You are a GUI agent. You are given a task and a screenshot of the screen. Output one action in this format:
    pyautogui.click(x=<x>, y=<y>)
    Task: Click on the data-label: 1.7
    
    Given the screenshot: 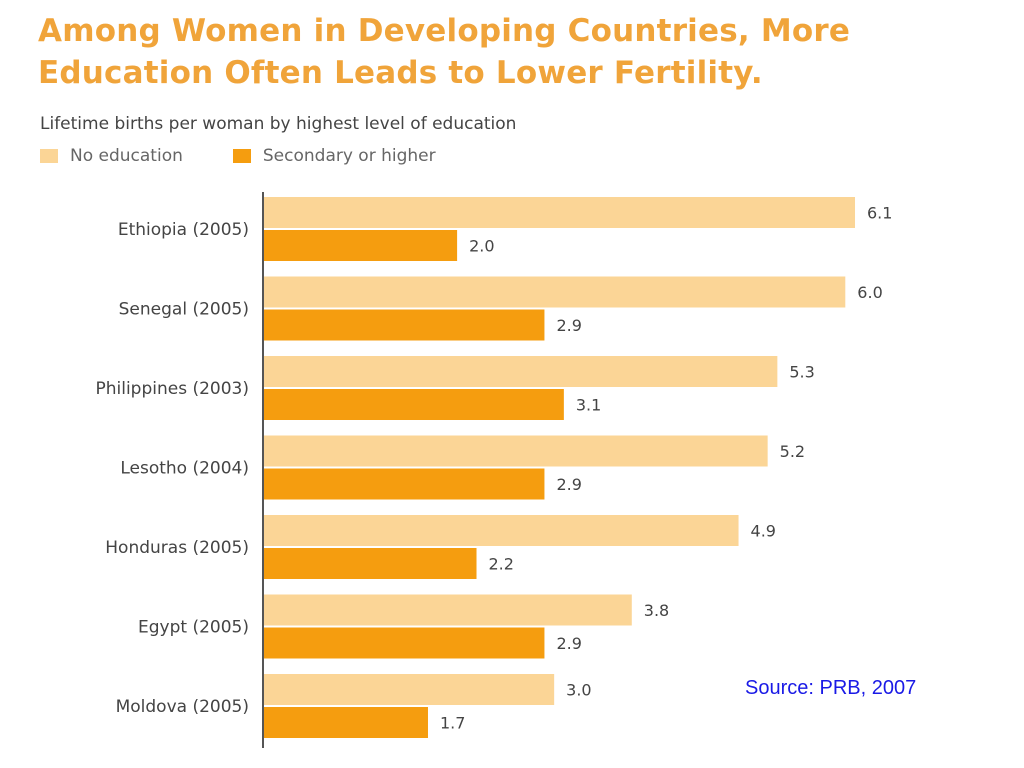 What is the action you would take?
    pyautogui.click(x=452, y=723)
    